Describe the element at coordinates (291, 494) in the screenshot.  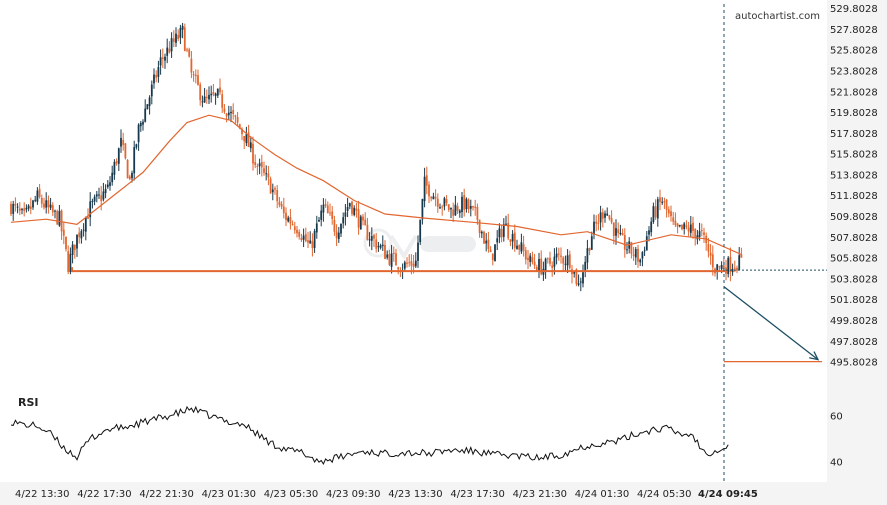
I see `x-tick-label: 4/23 05:30` at that location.